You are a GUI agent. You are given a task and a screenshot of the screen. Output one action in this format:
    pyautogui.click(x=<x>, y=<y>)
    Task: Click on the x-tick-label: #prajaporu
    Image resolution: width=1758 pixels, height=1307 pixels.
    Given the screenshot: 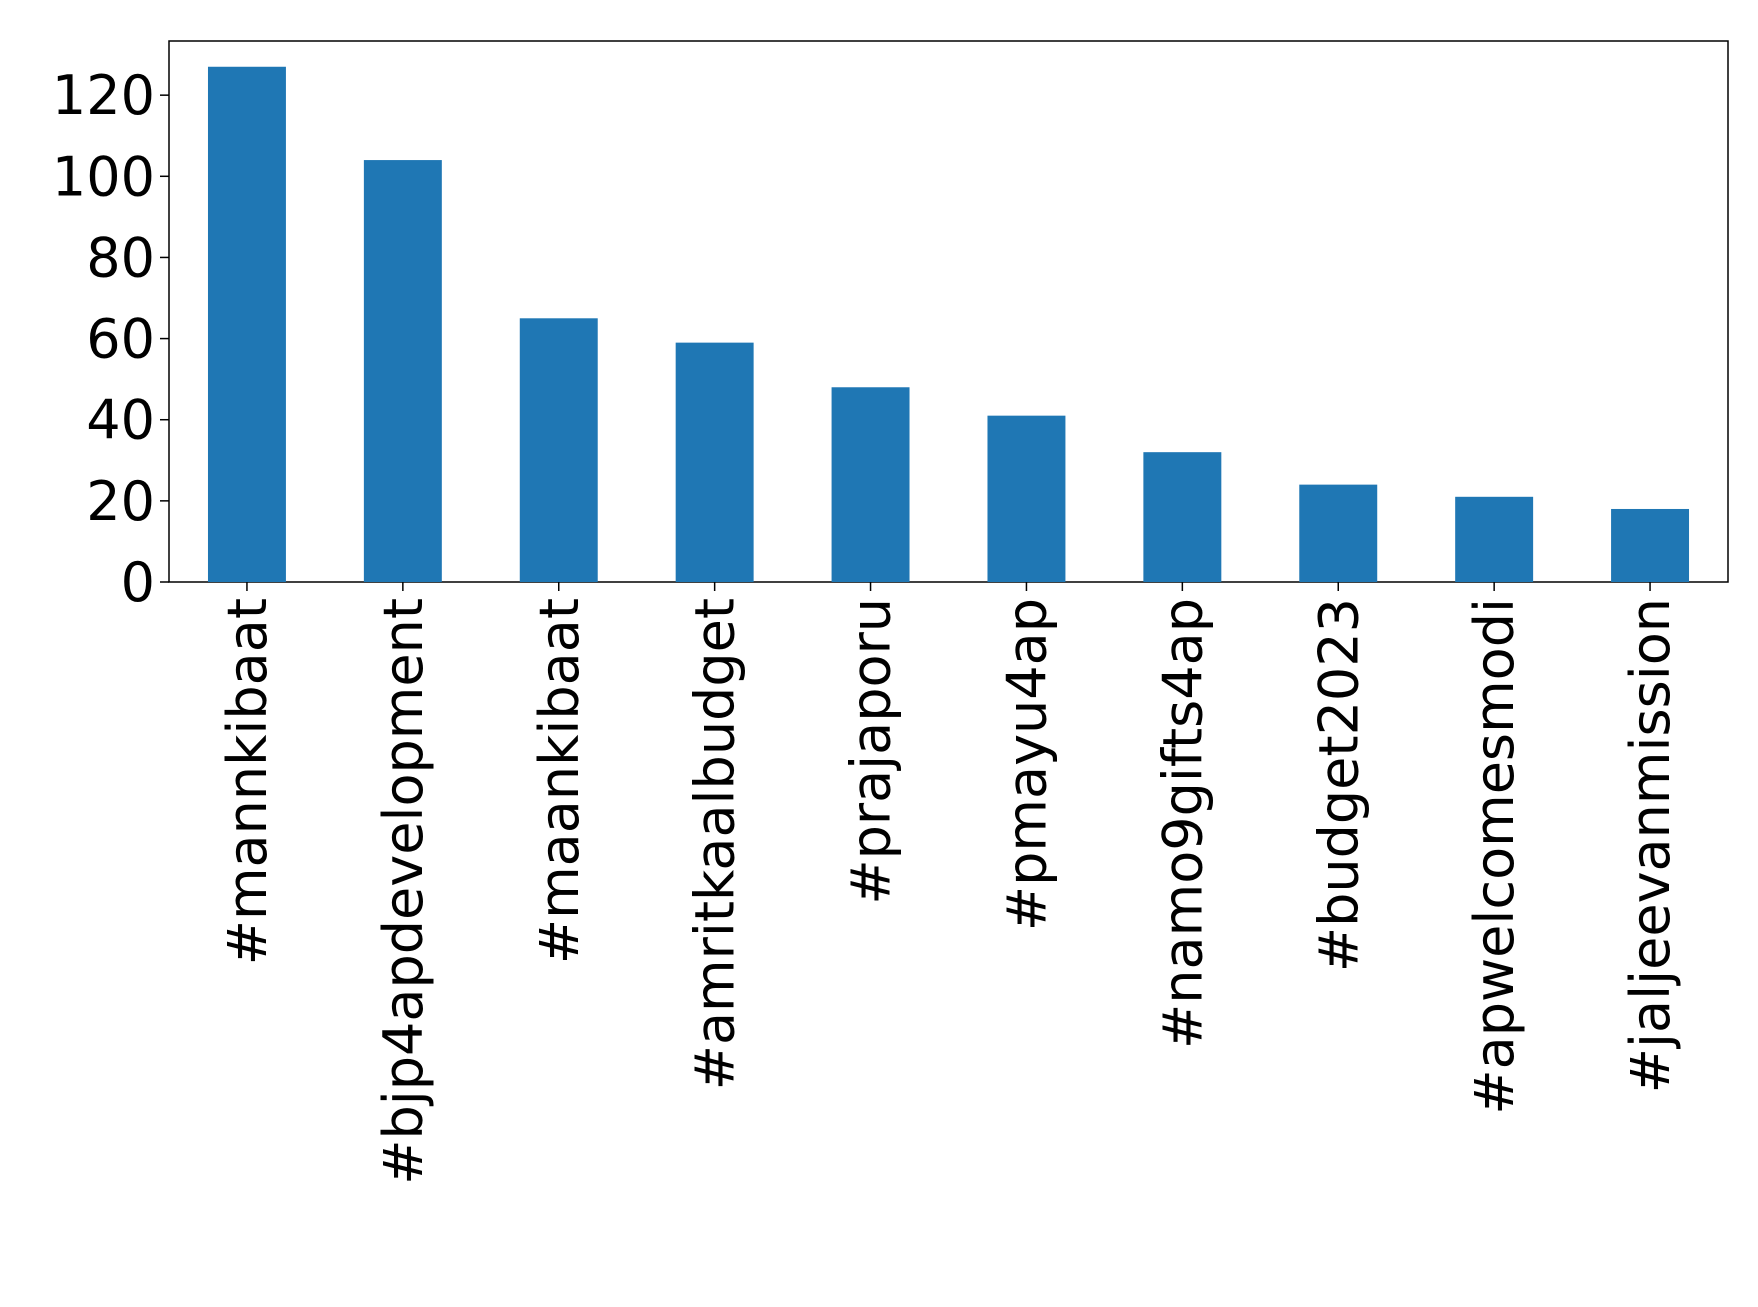 What is the action you would take?
    pyautogui.click(x=871, y=751)
    